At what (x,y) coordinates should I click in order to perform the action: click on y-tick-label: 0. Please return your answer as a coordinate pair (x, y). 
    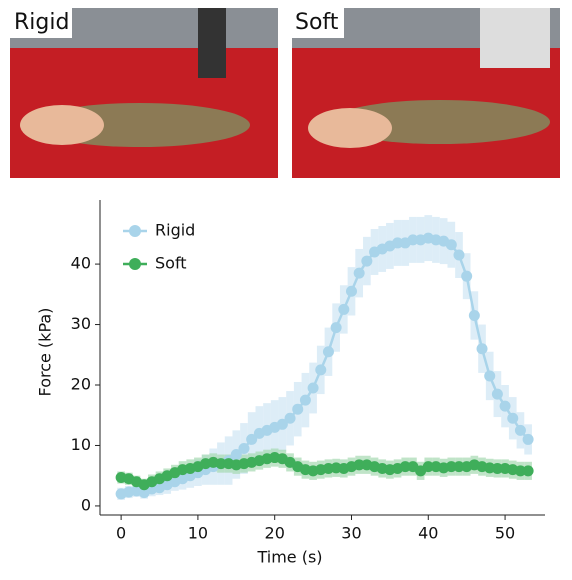
    Looking at the image, I should click on (86, 504).